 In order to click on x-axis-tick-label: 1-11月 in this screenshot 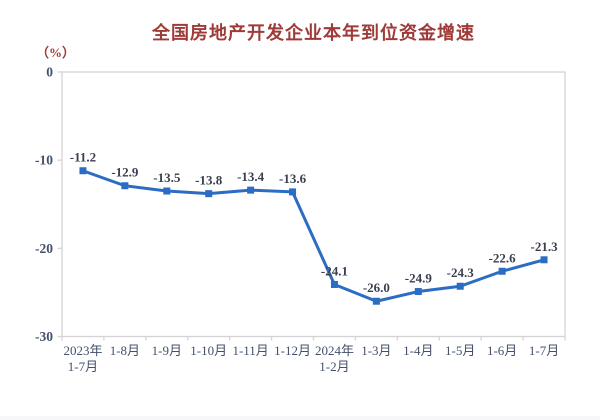, I will do `click(250, 350)`.